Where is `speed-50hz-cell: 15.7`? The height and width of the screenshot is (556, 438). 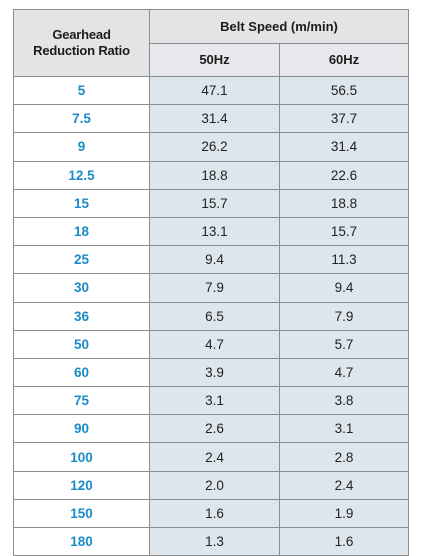 speed-50hz-cell: 15.7 is located at coordinates (214, 203).